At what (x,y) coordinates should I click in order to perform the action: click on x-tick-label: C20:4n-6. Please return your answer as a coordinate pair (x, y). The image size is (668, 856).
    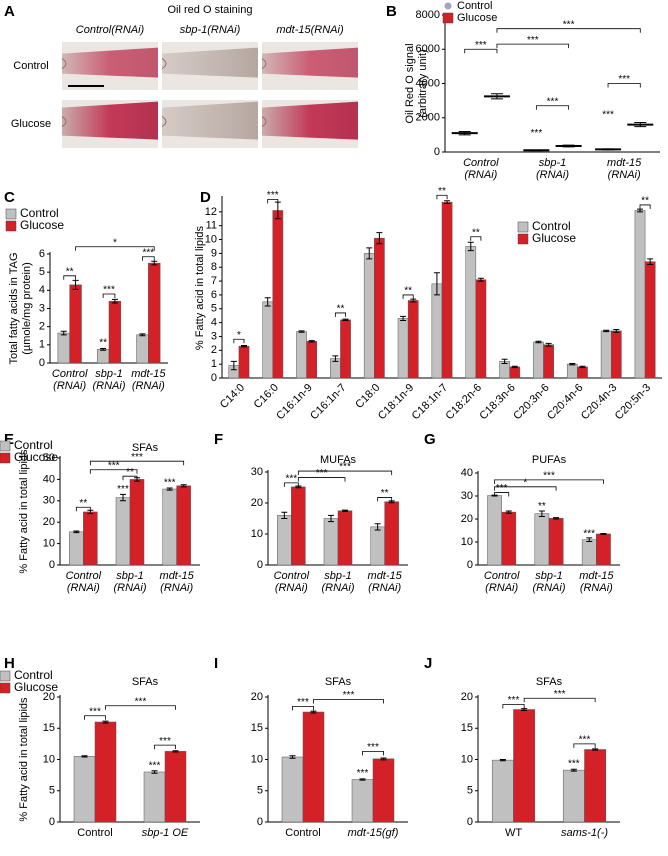
    Looking at the image, I should click on (565, 402).